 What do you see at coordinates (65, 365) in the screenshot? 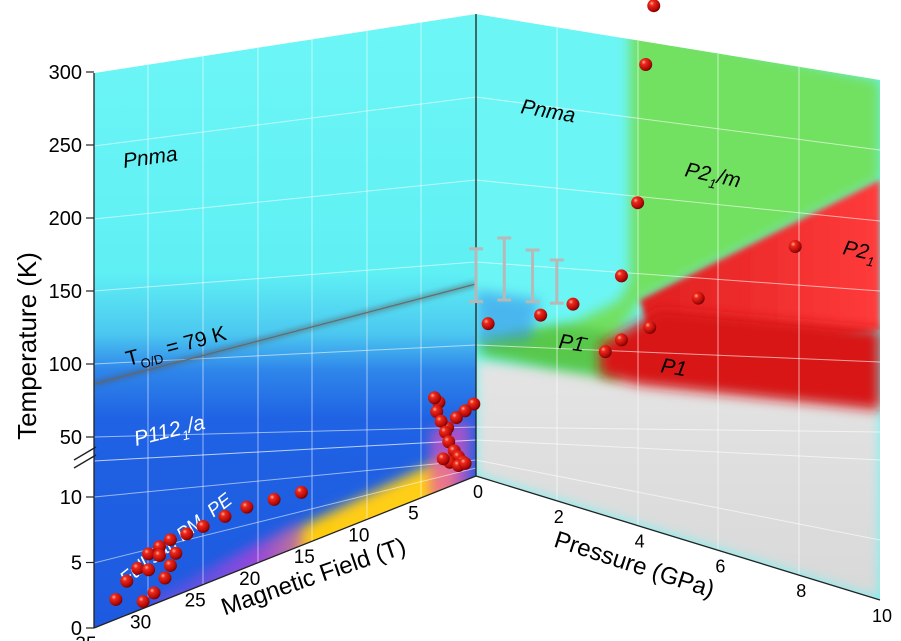
I see `temperature-tick-label: 100` at bounding box center [65, 365].